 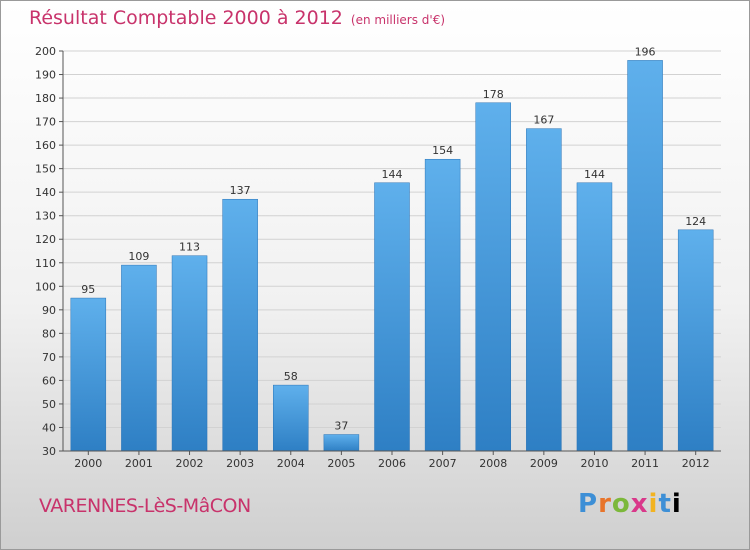 I want to click on y-tick-label: 30, so click(x=49, y=451).